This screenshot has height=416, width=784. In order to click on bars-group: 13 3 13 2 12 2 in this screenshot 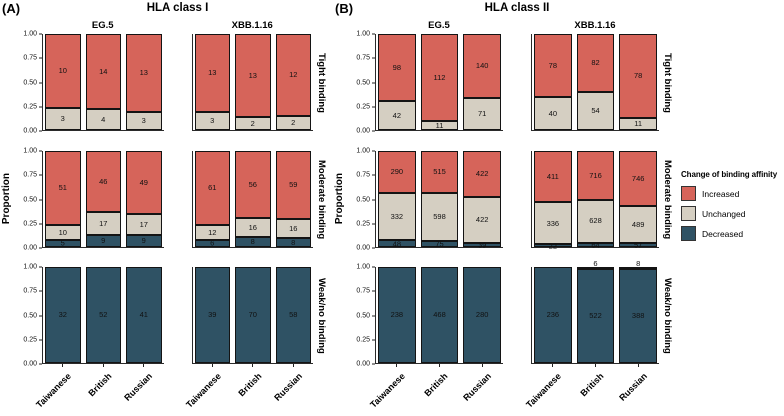, I will do `click(253, 82)`.